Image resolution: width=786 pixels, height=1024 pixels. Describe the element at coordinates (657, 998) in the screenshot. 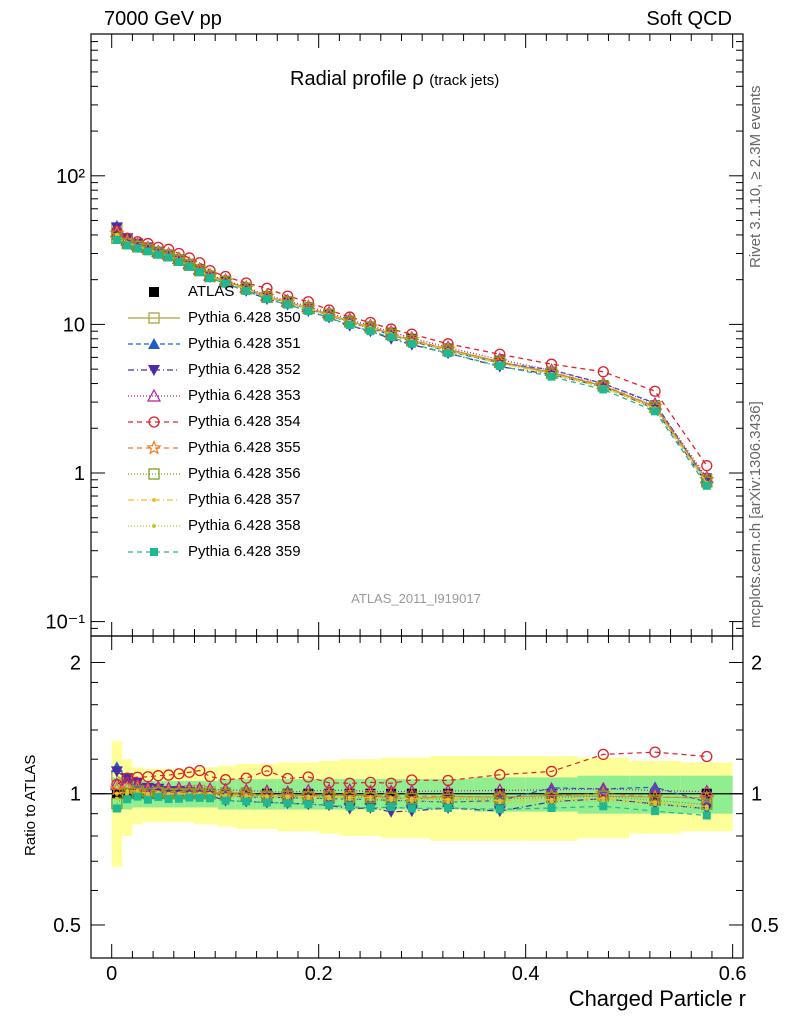

I see `x-axis-label: Charged Particle r` at that location.